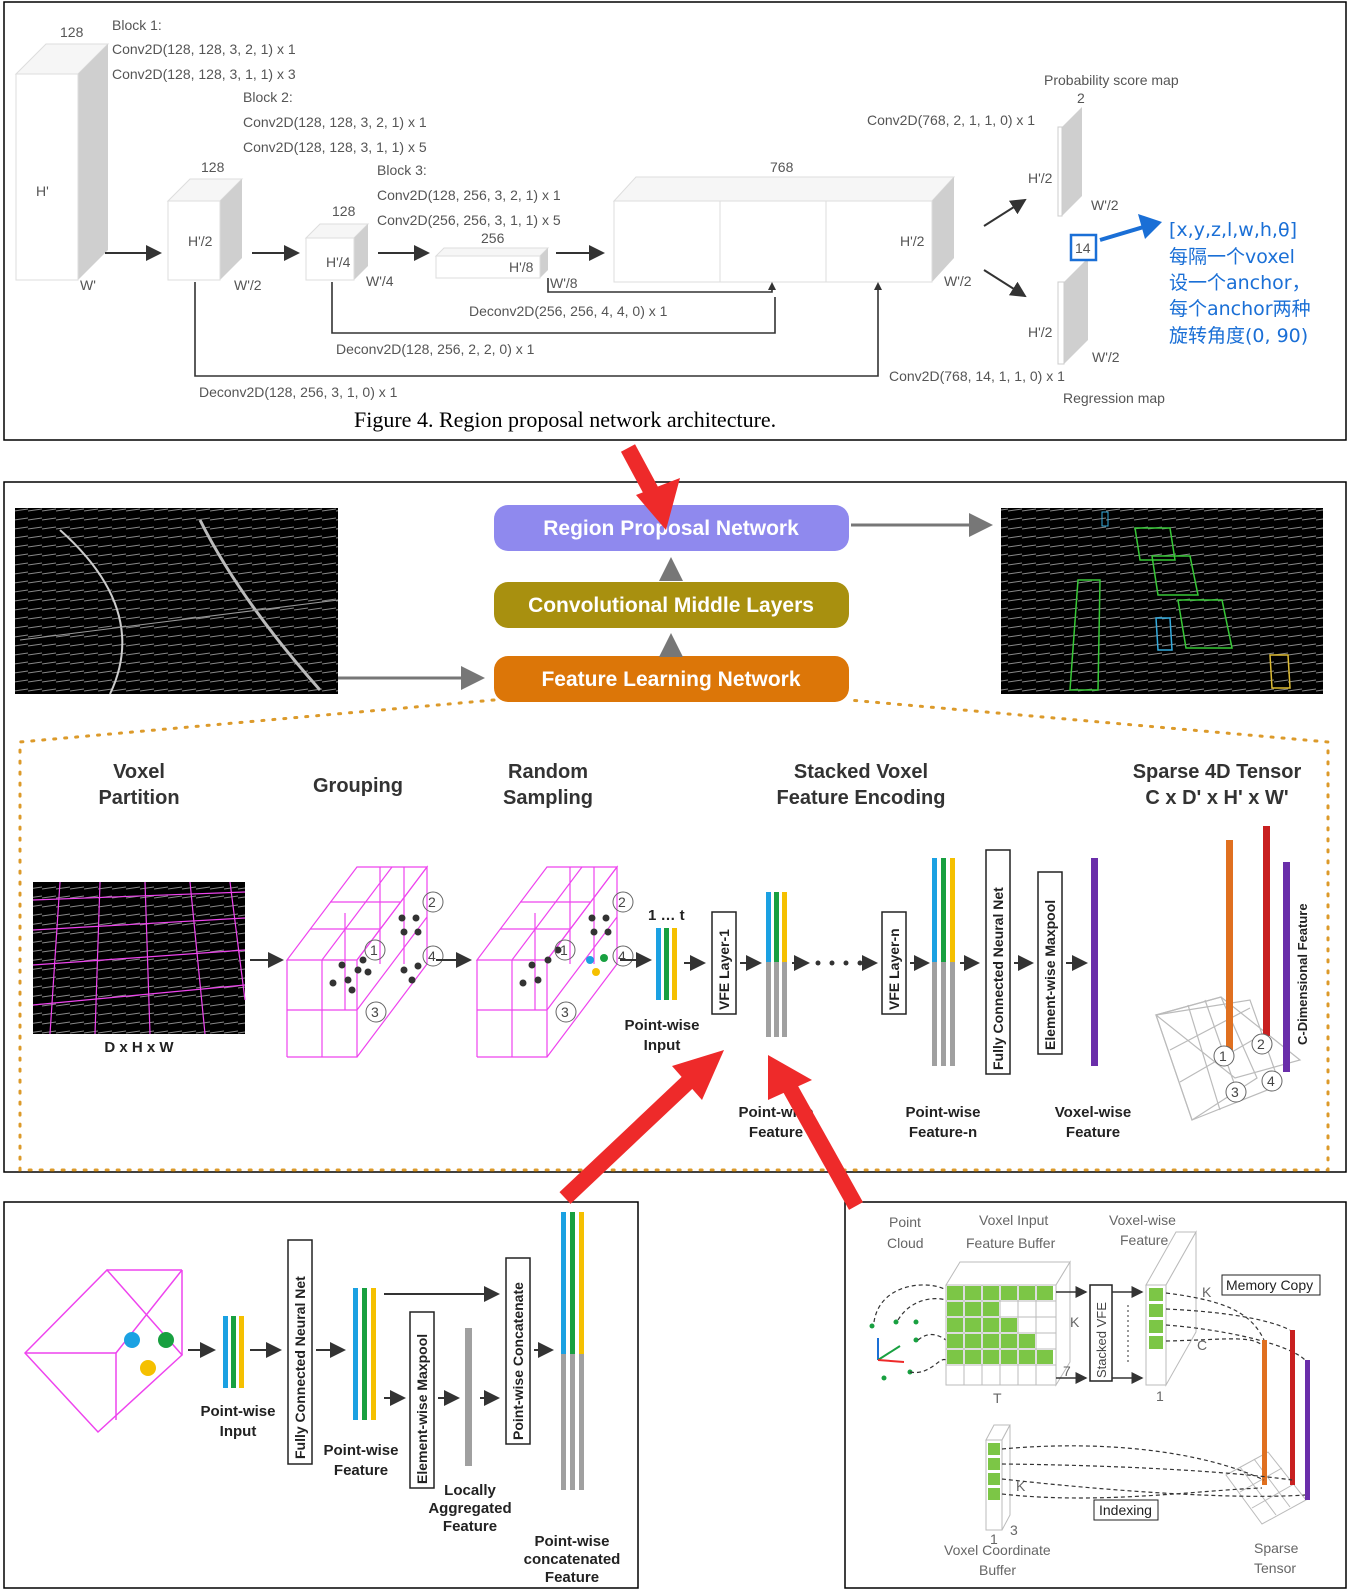 The height and width of the screenshot is (1590, 1350). What do you see at coordinates (998, 962) in the screenshot?
I see `fcn-box` at bounding box center [998, 962].